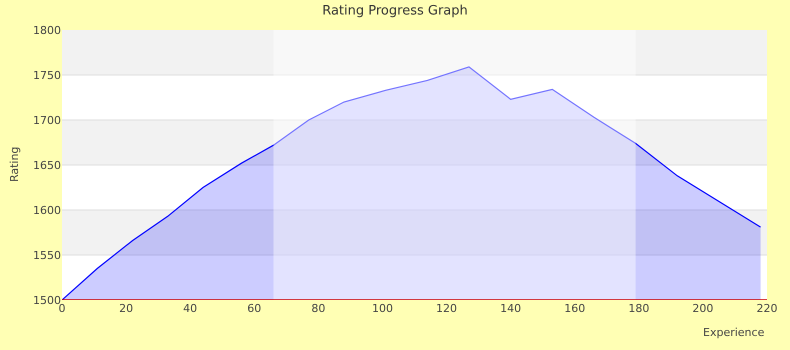 The width and height of the screenshot is (790, 350). What do you see at coordinates (447, 308) in the screenshot?
I see `x-tick-label: 120` at bounding box center [447, 308].